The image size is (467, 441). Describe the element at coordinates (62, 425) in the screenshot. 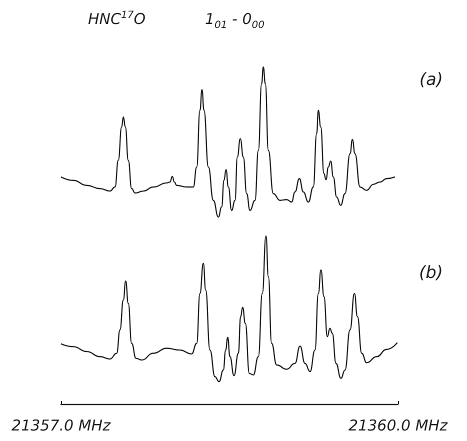

I see `x-tick-label: 21357.0 MHz` at that location.